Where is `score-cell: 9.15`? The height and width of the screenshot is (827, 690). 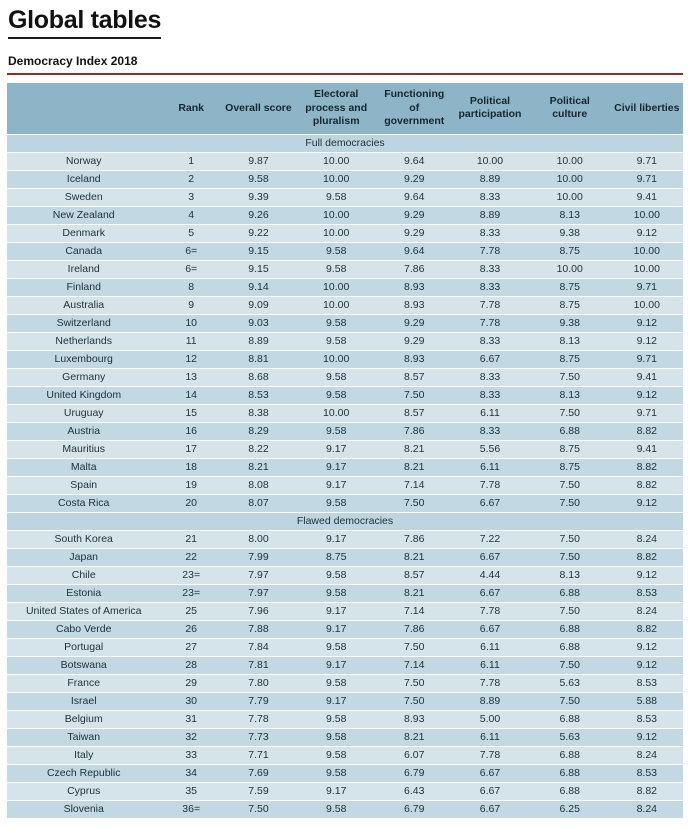 score-cell: 9.15 is located at coordinates (258, 251).